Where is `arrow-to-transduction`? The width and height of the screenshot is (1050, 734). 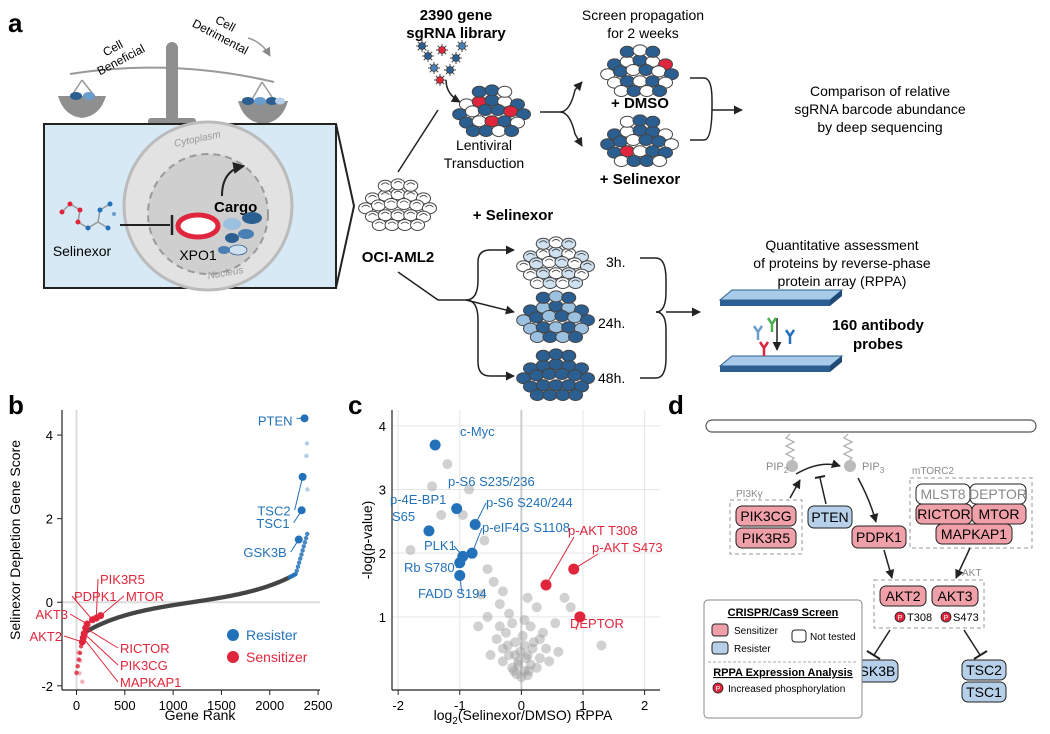 arrow-to-transduction is located at coordinates (418, 141).